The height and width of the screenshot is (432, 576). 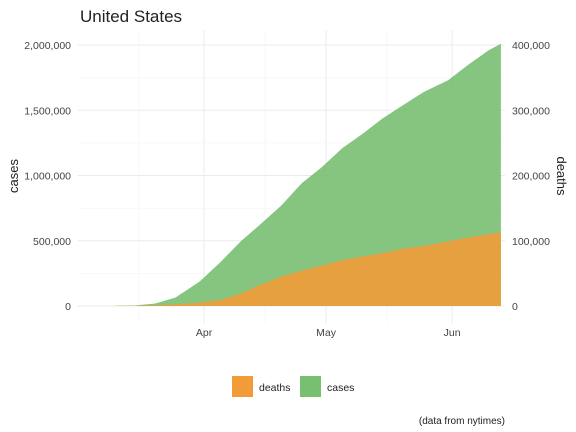 I want to click on y-right-tick-label: 300,000, so click(x=531, y=111).